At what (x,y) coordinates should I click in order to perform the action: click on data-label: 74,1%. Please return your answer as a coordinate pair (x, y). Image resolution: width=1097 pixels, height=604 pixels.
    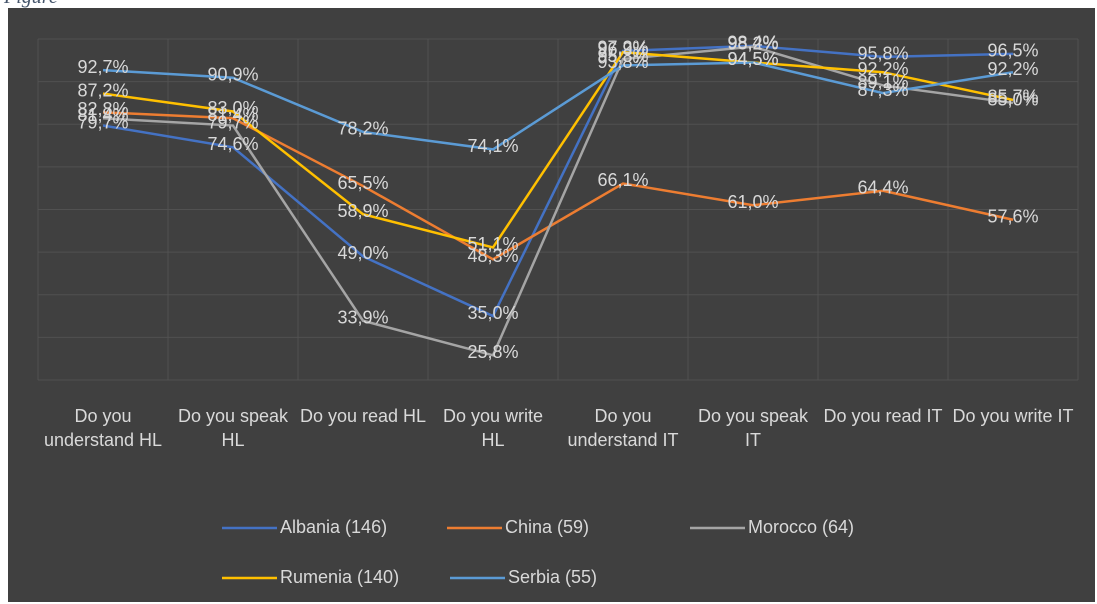
    Looking at the image, I should click on (492, 146).